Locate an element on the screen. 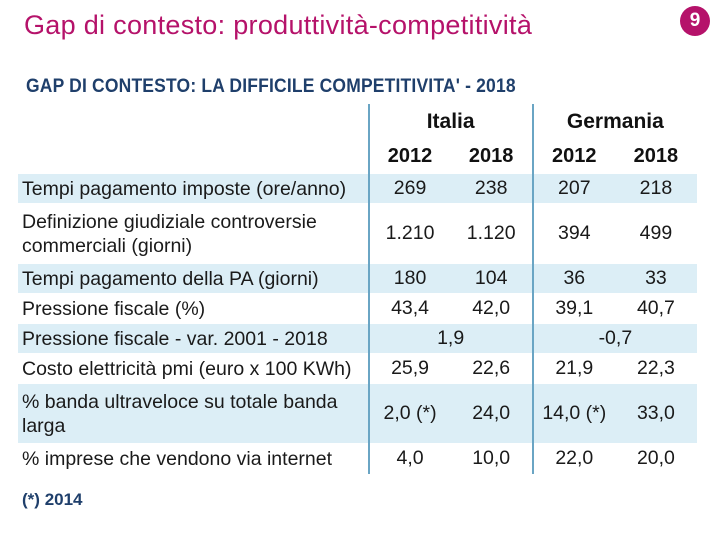 The width and height of the screenshot is (720, 540). row-label: Tempi pagamento della PA (giorni) is located at coordinates (193, 278).